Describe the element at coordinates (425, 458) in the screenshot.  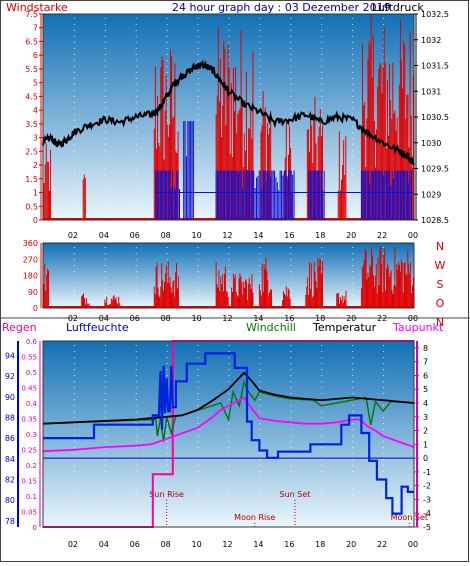
I see `temperatur-tick: 0` at that location.